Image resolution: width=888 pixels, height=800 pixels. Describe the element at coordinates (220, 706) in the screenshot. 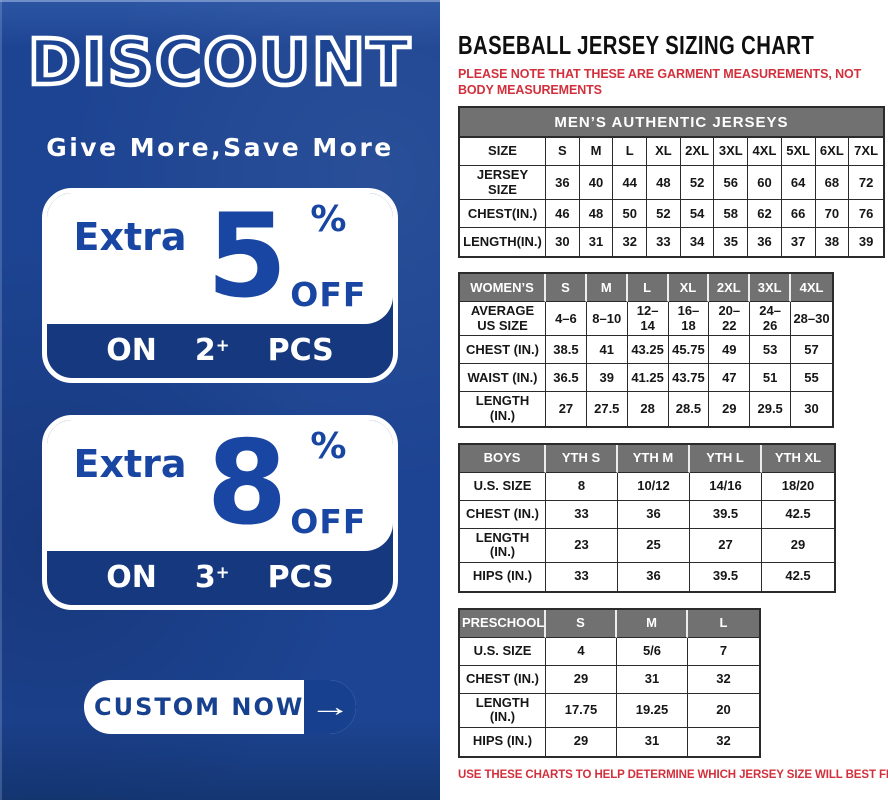

I see `custom-now-button: CUSTOM NOW →` at that location.